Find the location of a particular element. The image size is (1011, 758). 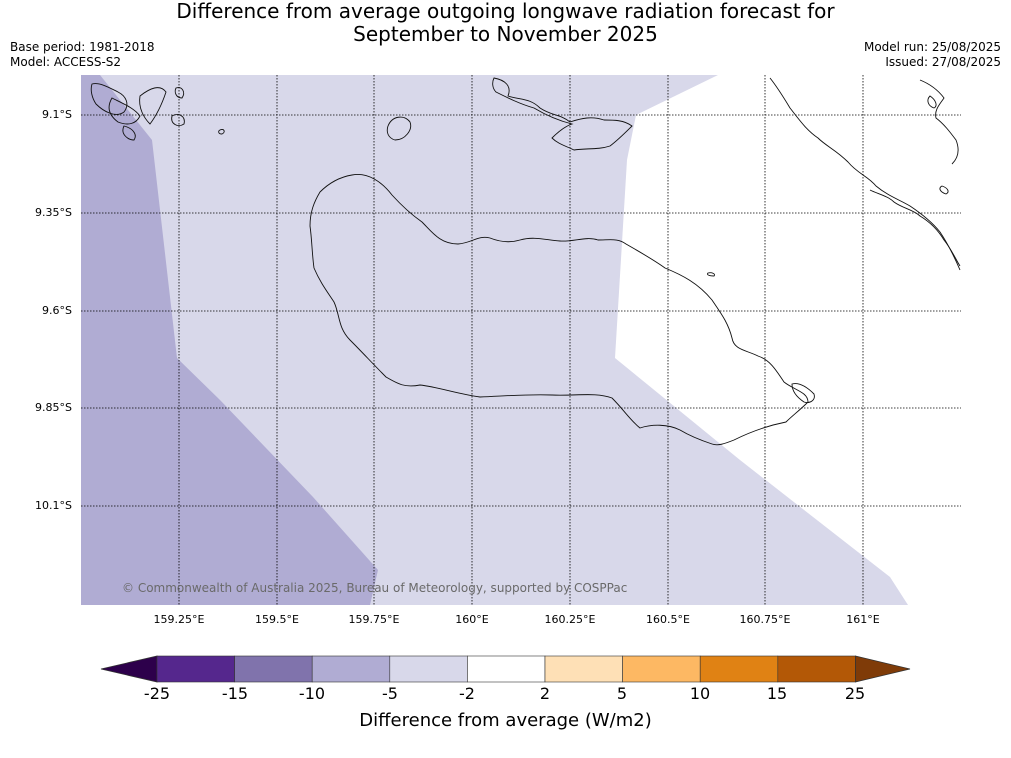

colorbar-tick-10: 25 is located at coordinates (855, 693).